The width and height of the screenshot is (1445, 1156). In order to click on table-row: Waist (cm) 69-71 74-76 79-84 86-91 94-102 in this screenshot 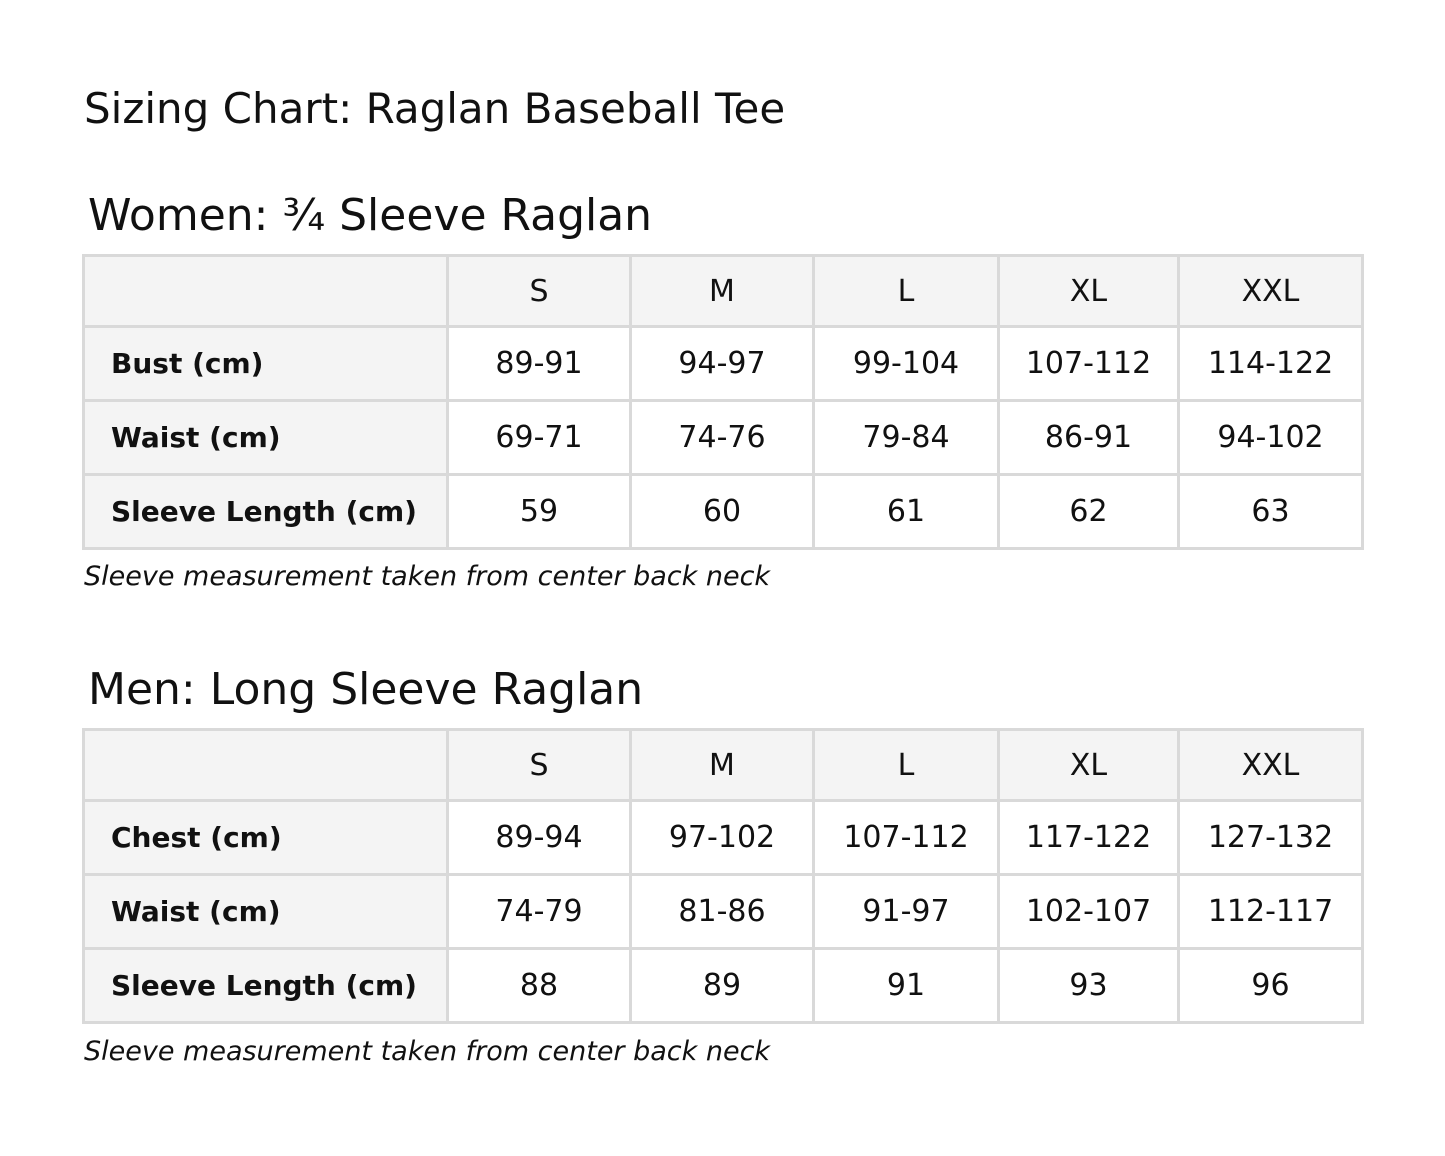, I will do `click(723, 437)`.